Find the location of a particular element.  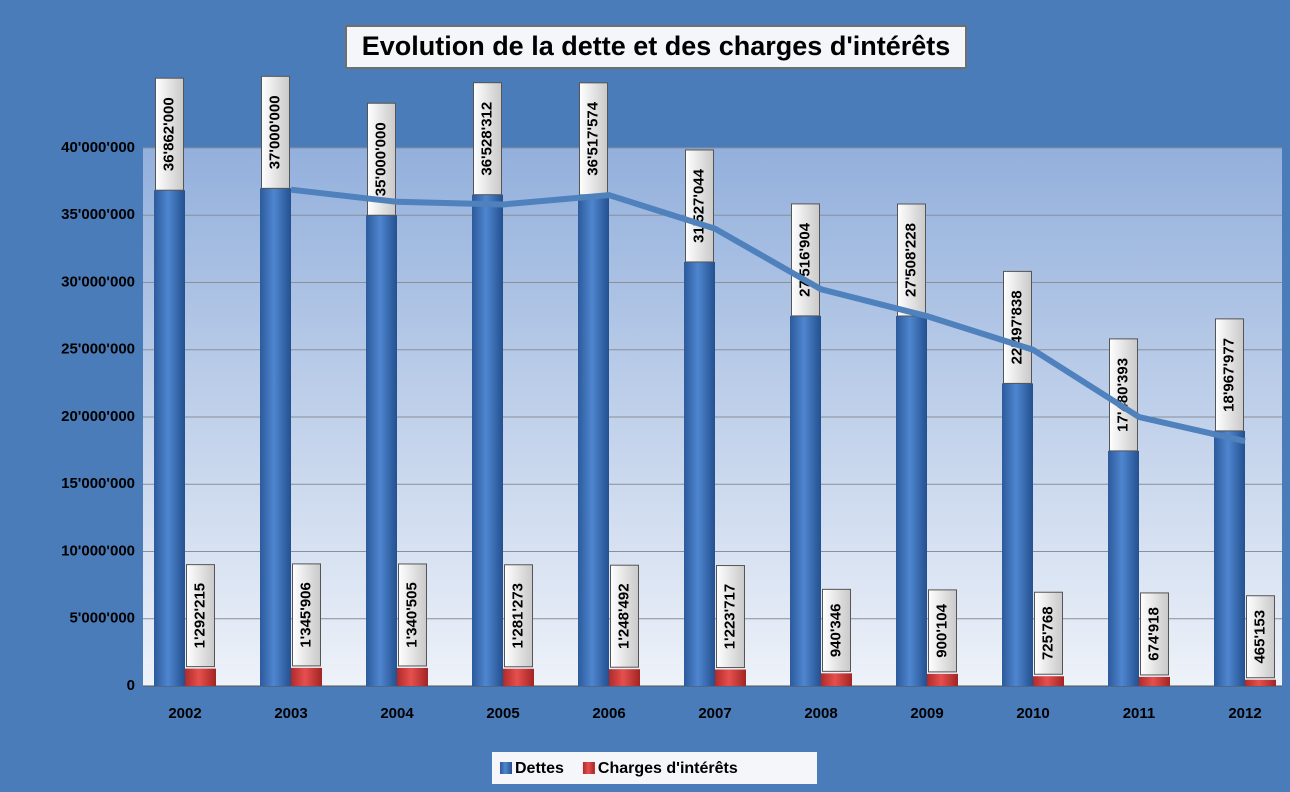

data-label: 36'528'312 is located at coordinates (486, 139).